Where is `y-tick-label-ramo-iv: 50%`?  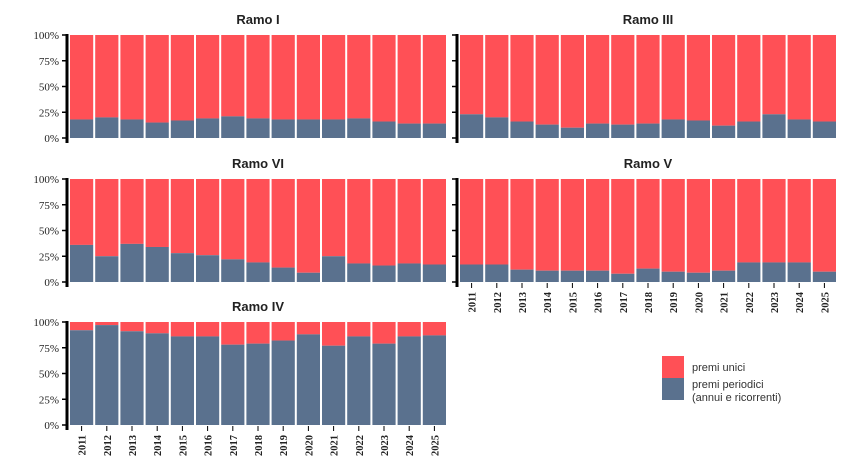
y-tick-label-ramo-iv: 50% is located at coordinates (49, 375).